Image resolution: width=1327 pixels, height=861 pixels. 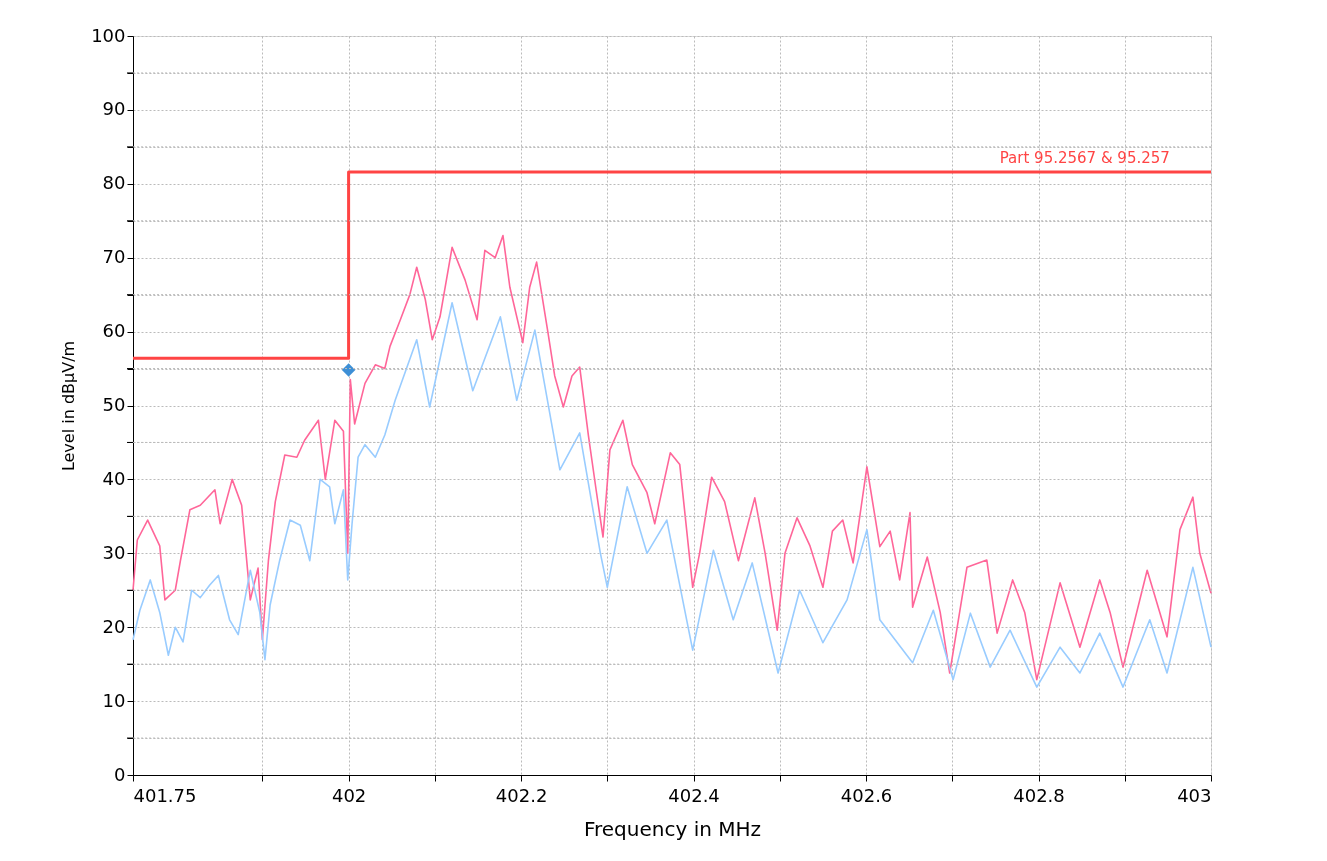 I want to click on x-axis-title: Frequency in MHz, so click(x=672, y=828).